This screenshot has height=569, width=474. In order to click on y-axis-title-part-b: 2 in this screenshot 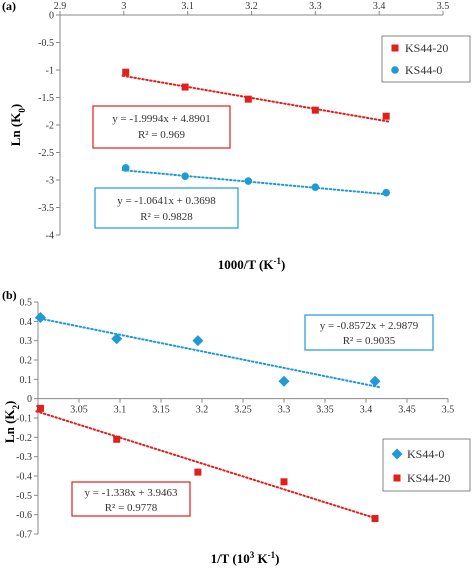, I will do `click(16, 406)`.